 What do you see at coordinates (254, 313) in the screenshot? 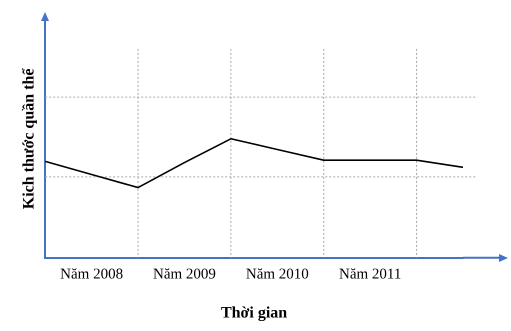
I see `x-axis-title: Thời gian` at bounding box center [254, 313].